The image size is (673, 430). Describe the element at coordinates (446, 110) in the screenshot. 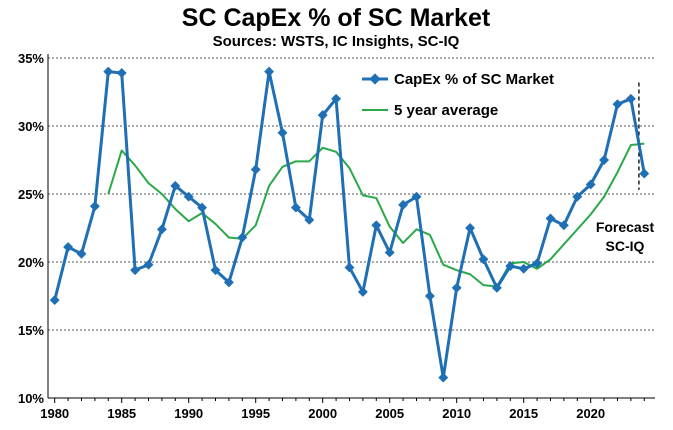

I see `legend-label-avg: 5 year average` at that location.